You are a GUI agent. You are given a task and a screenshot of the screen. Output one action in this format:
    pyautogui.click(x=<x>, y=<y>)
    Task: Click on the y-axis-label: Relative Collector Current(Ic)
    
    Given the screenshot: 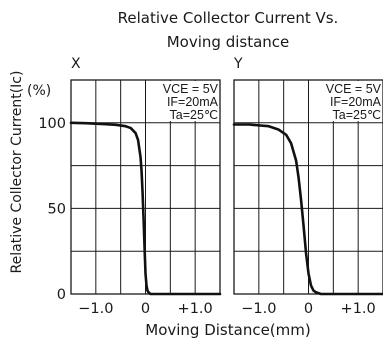 What is the action you would take?
    pyautogui.click(x=17, y=172)
    